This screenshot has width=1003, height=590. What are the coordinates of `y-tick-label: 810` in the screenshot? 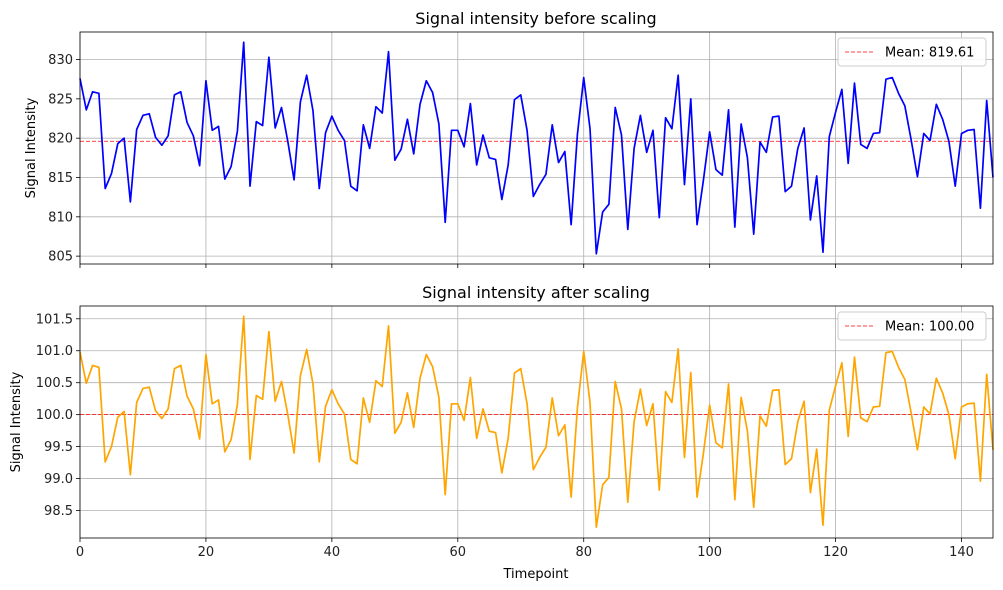 It's located at (60, 217).